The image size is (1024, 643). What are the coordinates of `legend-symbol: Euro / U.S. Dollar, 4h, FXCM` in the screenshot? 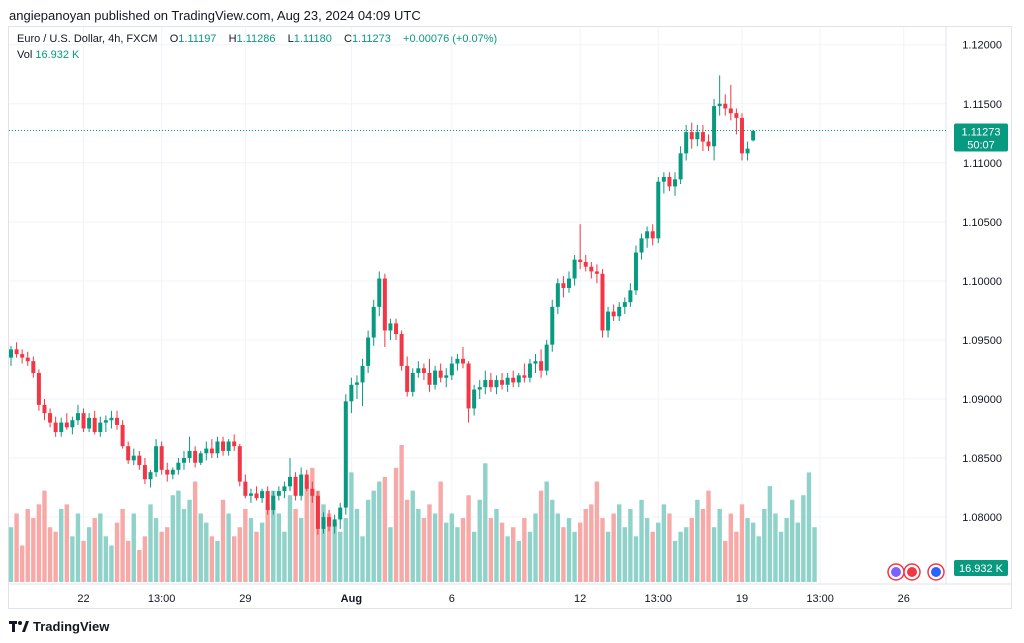 It's located at (87, 39).